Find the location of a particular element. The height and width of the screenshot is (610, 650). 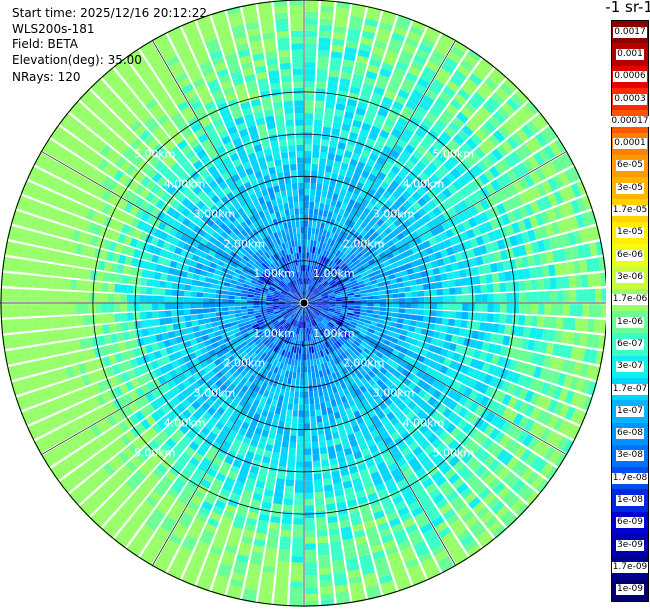

colorbar-label: 1.7e-05 is located at coordinates (630, 211).